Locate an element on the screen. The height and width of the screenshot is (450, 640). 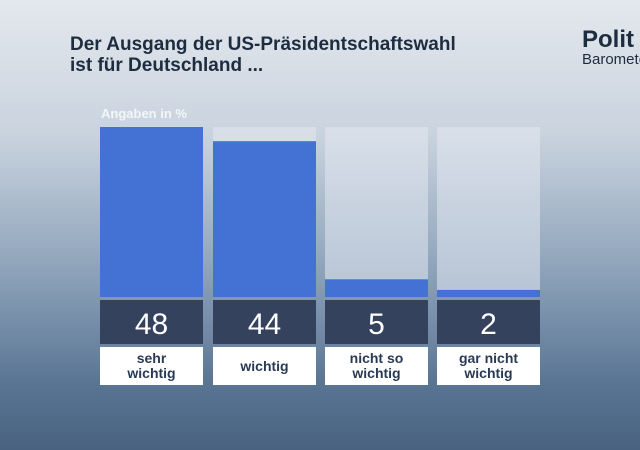
category-label: sehr wichtig is located at coordinates (151, 366).